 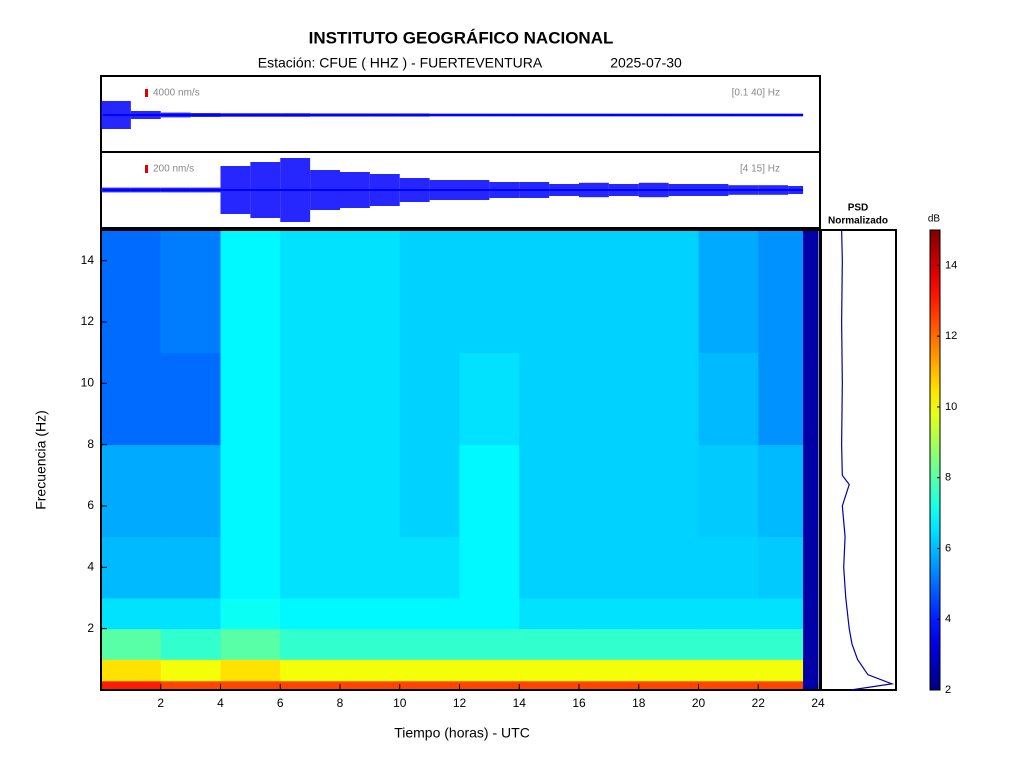 I want to click on date: 2025-07-30, so click(x=646, y=63).